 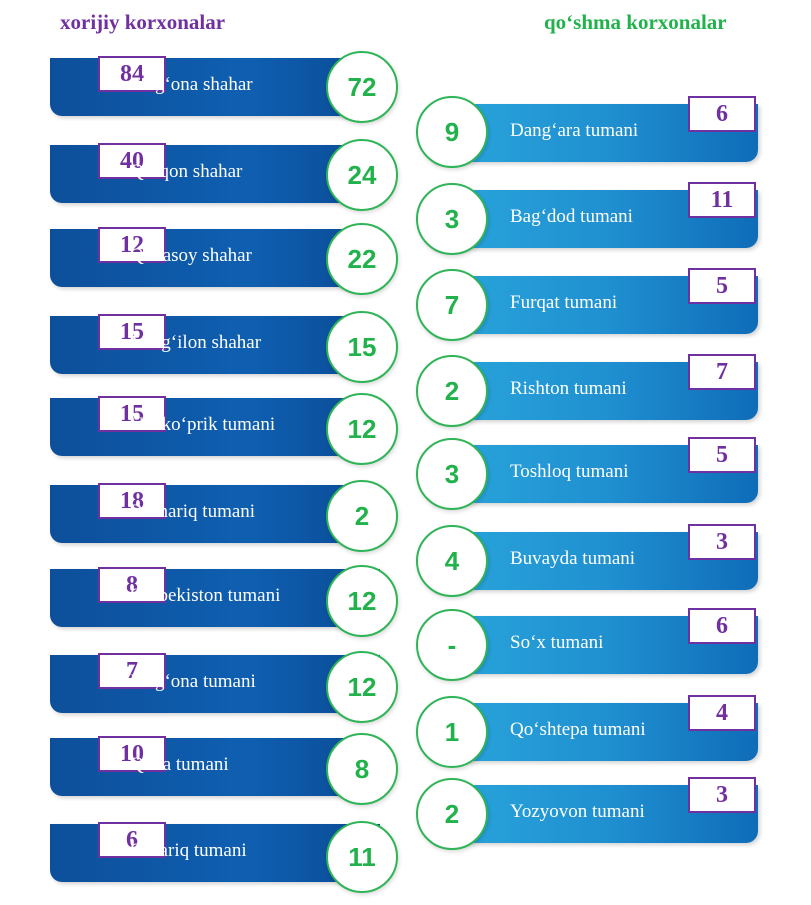 What do you see at coordinates (452, 561) in the screenshot?
I see `joint-count-circle: 4` at bounding box center [452, 561].